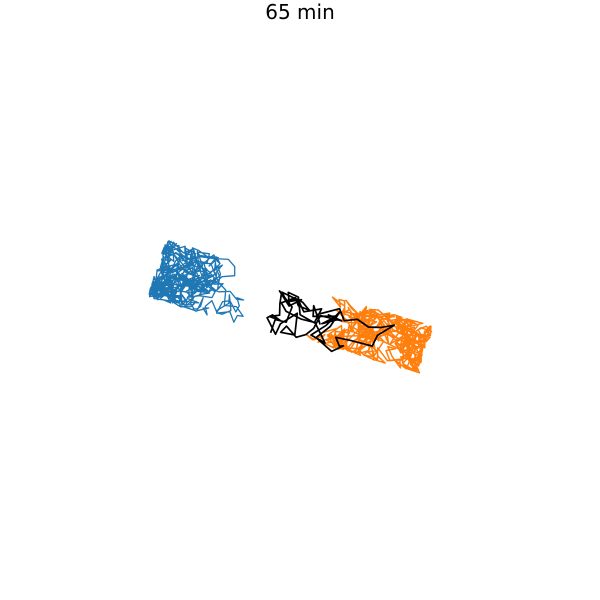 The width and height of the screenshot is (600, 600). What do you see at coordinates (300, 12) in the screenshot?
I see `figure-title: 65 min` at bounding box center [300, 12].